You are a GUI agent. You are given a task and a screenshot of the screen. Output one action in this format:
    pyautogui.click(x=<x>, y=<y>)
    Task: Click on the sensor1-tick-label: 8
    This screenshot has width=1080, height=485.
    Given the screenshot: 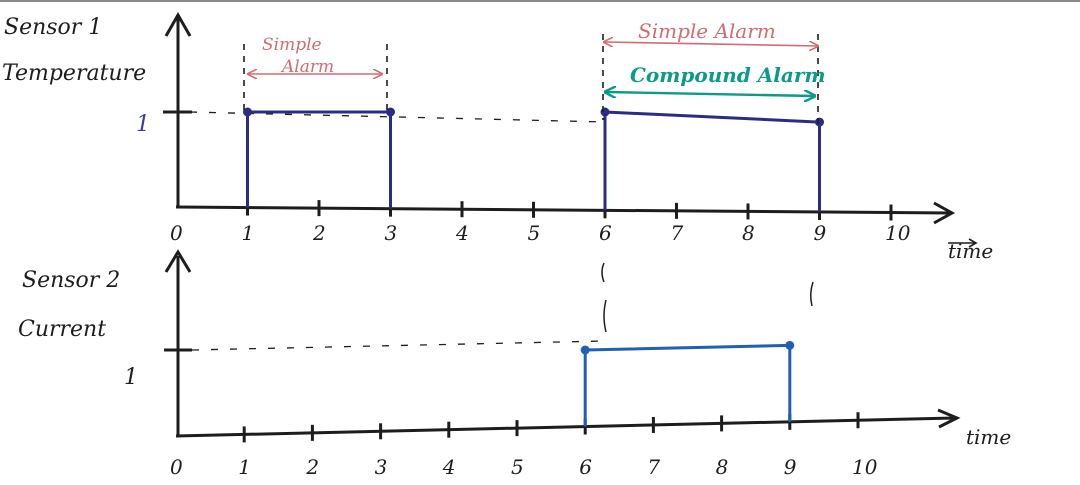 What is the action you would take?
    pyautogui.click(x=748, y=233)
    